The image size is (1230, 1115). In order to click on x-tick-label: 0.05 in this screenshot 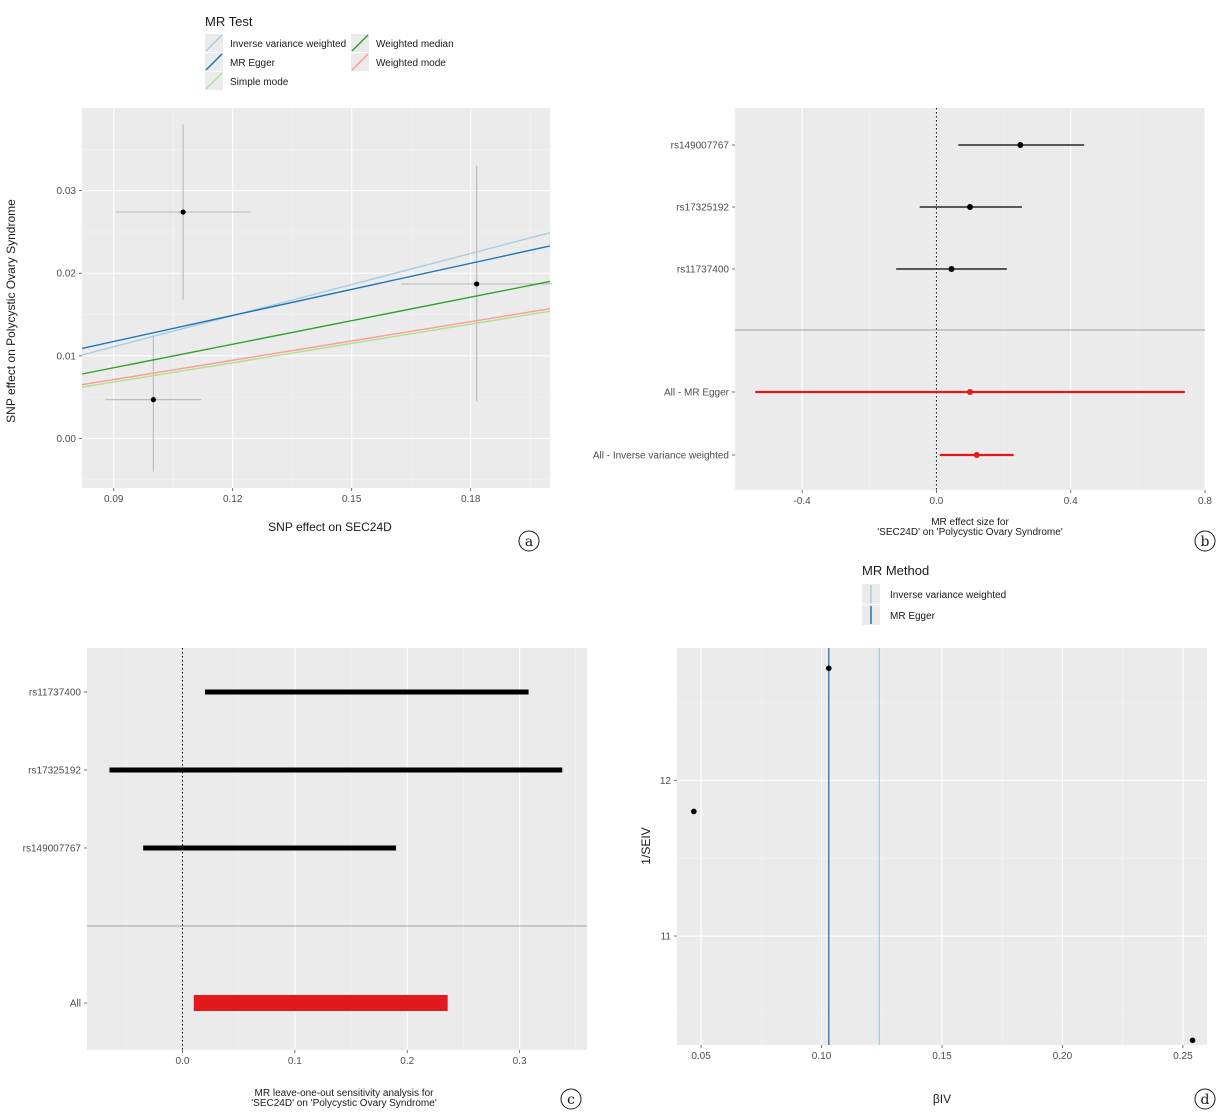, I will do `click(701, 1056)`.